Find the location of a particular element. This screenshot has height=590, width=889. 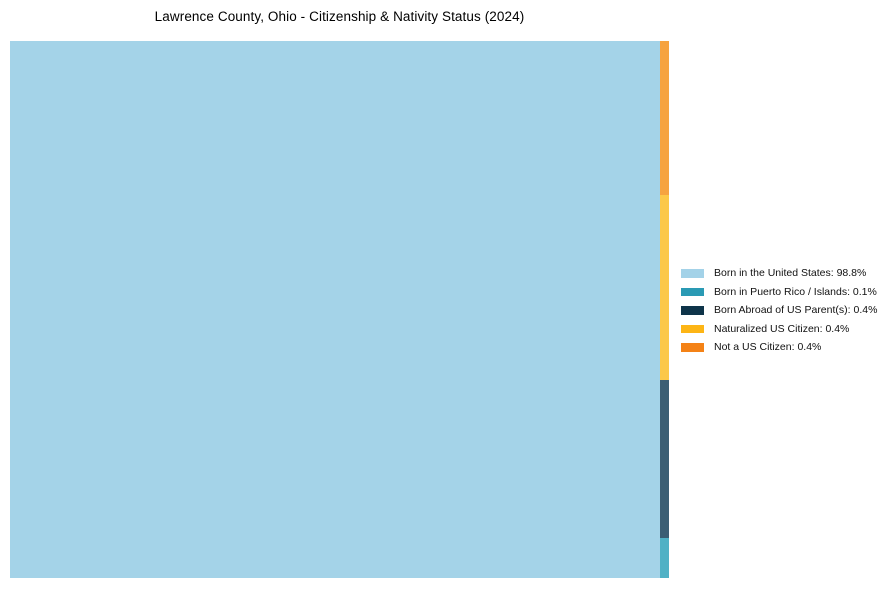

legend-item-born-abroad: Born Abroad of US Parent(s): 0.4% is located at coordinates (779, 310).